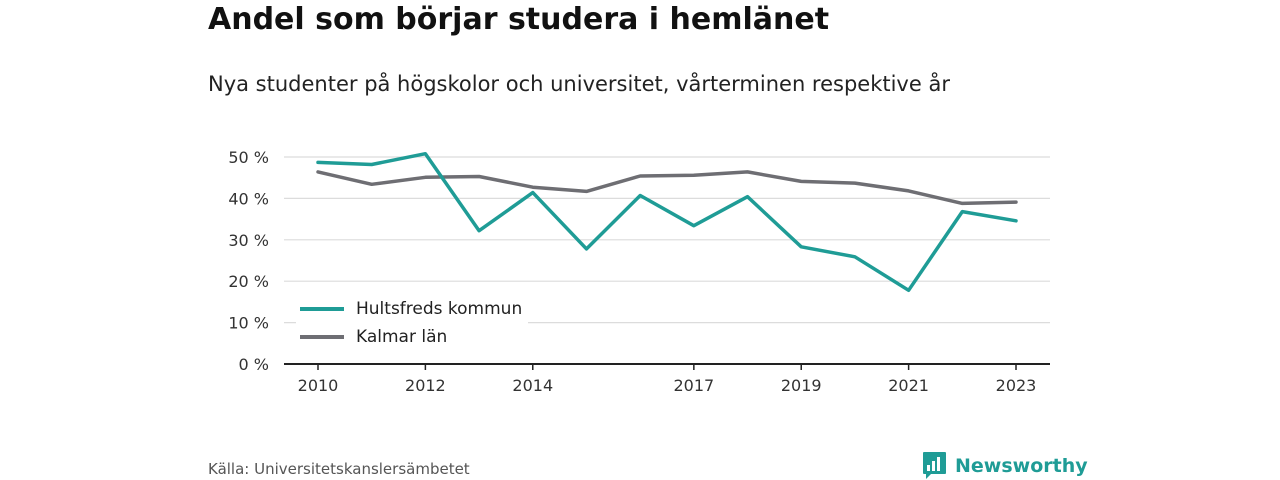 The image size is (1280, 480). I want to click on y-tick-label: 50 %, so click(248, 157).